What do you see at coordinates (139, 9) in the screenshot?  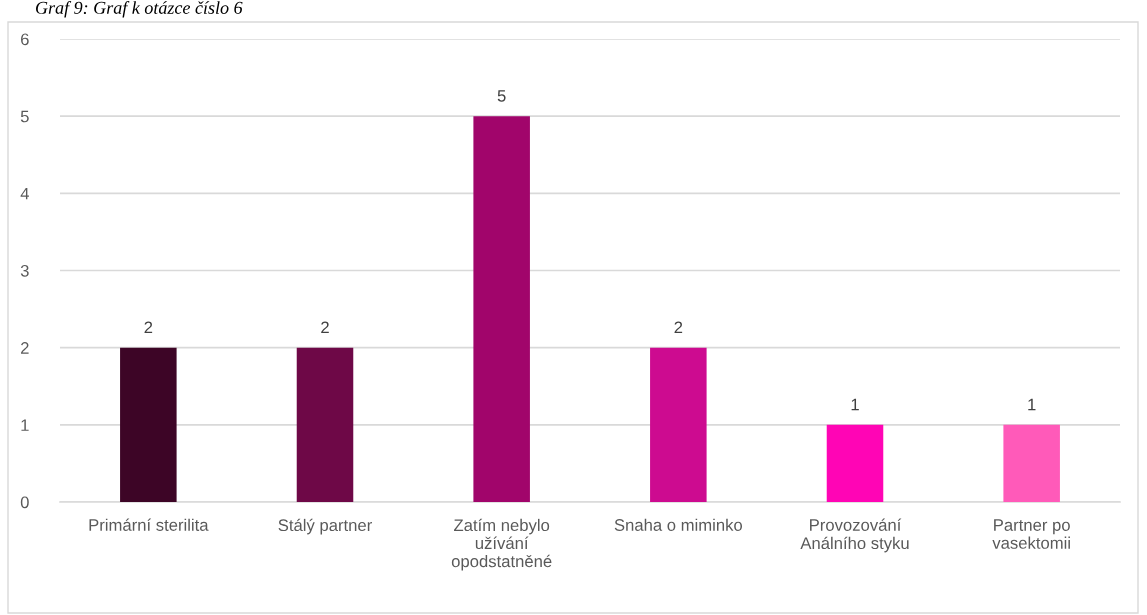 I see `chart-title: Graf 9: Graf k otázce číslo 6` at bounding box center [139, 9].